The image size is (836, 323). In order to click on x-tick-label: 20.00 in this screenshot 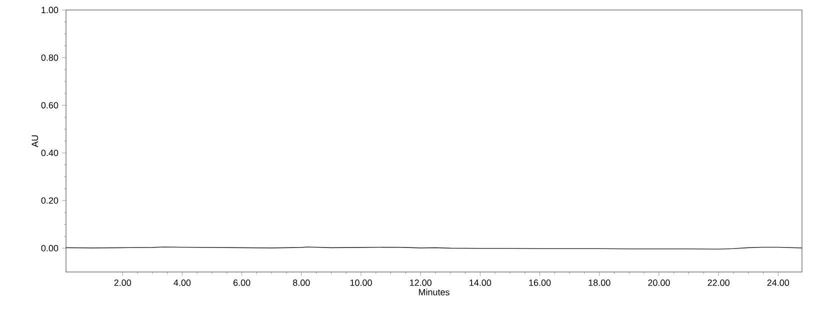, I will do `click(659, 283)`.